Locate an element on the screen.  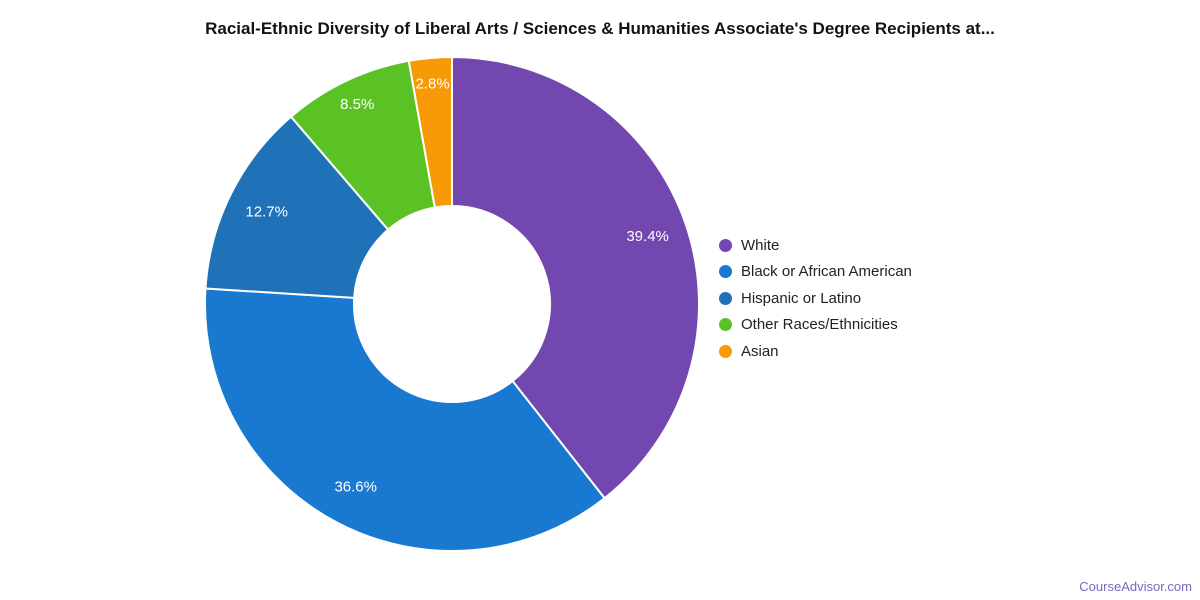
legend-item-hispanic-or-latino: Hispanic or Latino is located at coordinates (815, 298).